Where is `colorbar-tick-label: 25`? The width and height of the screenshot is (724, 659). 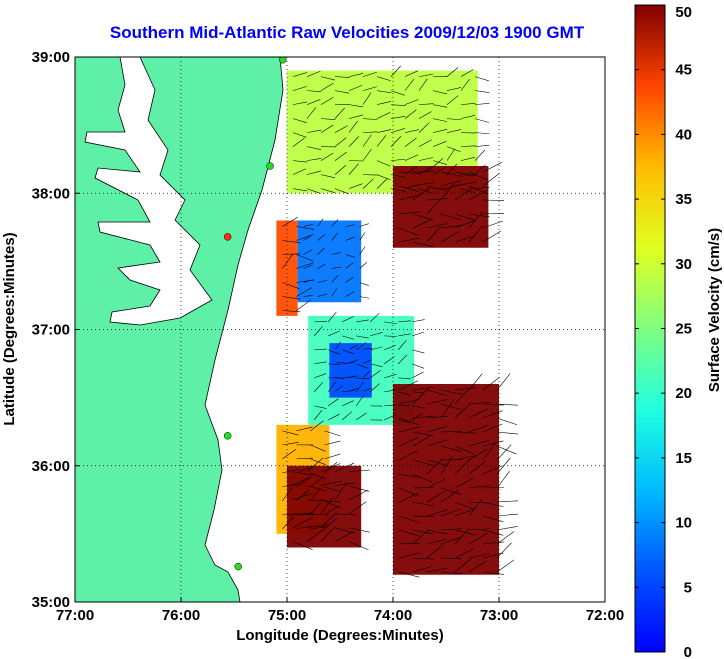
colorbar-tick-label: 25 is located at coordinates (683, 329).